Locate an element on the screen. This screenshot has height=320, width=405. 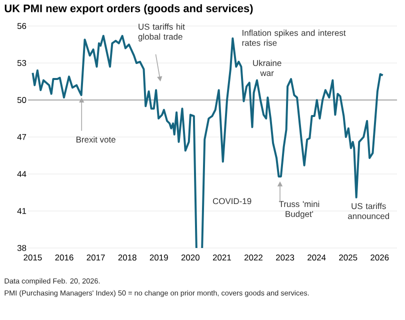
x-tick-label: 2024 is located at coordinates (317, 257).